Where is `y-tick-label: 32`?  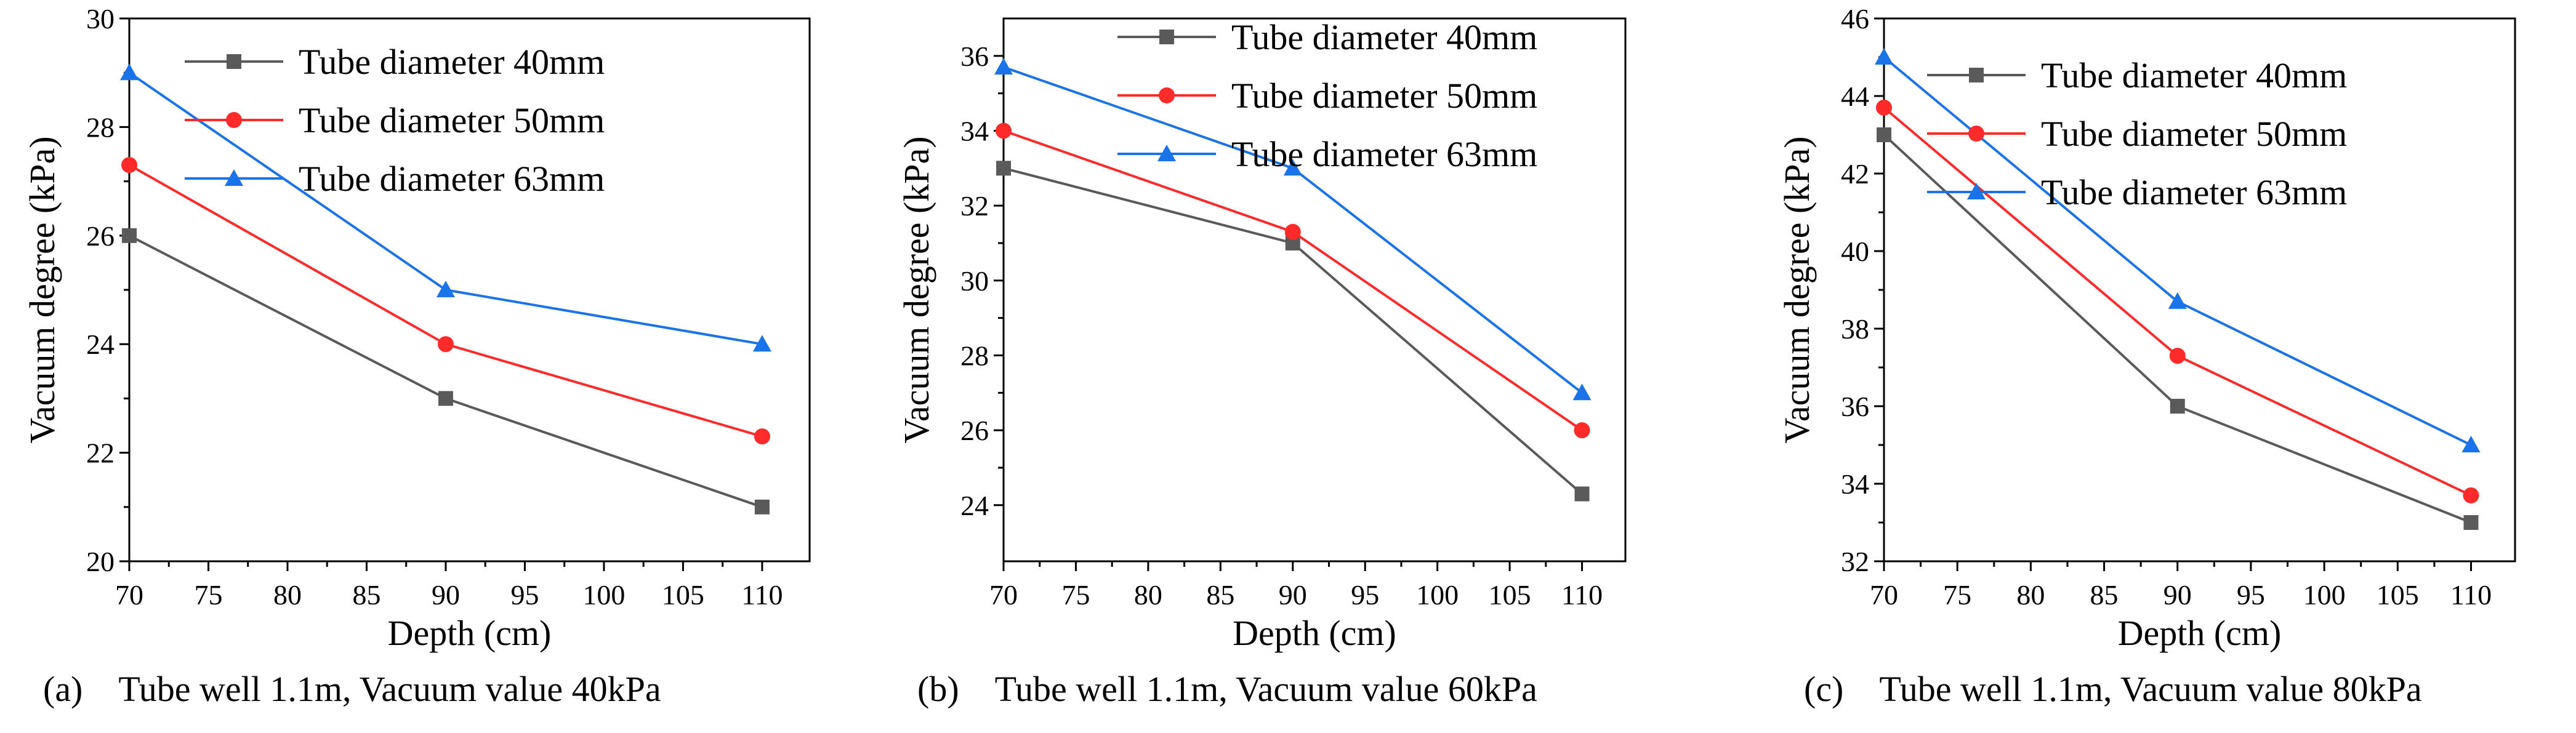 y-tick-label: 32 is located at coordinates (1855, 561).